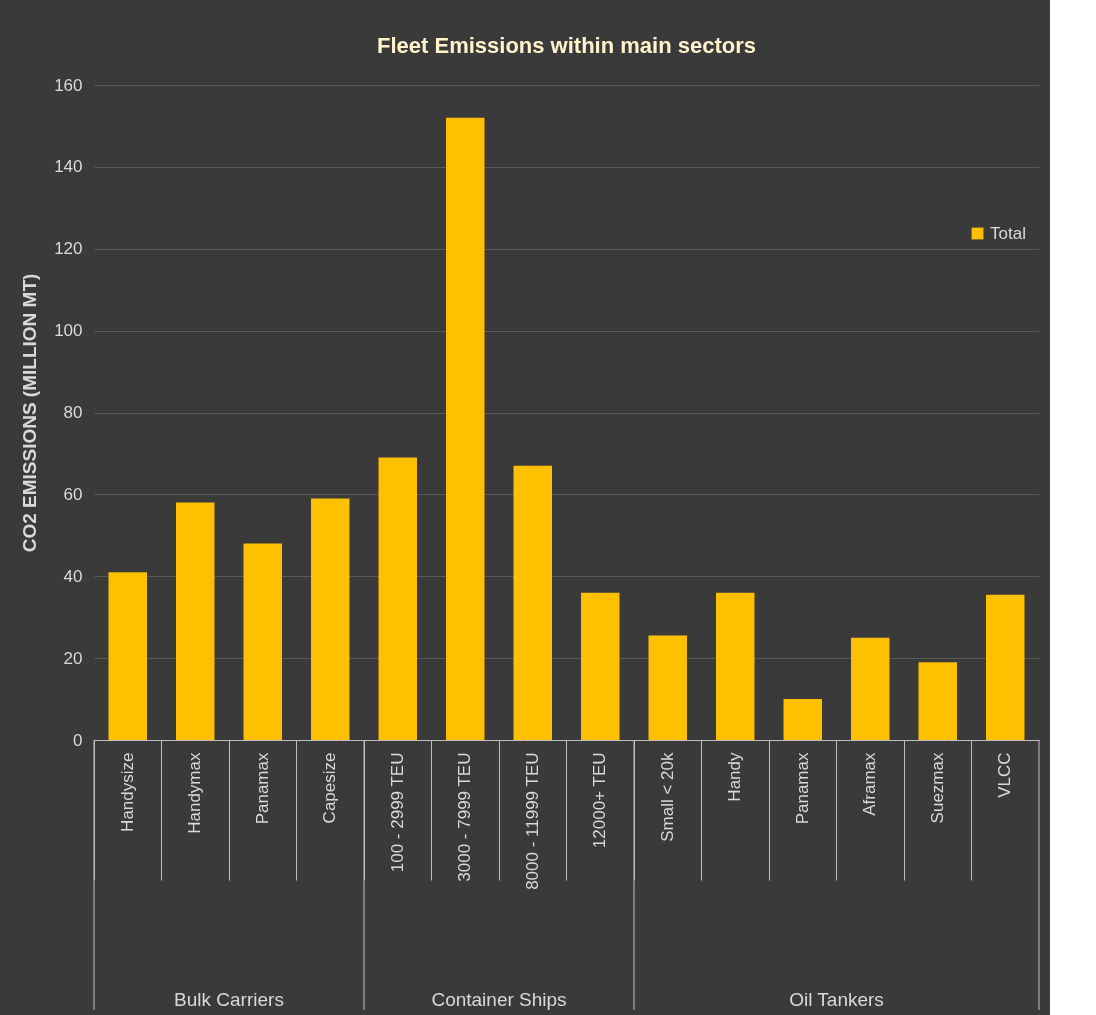 The image size is (1096, 1015). Describe the element at coordinates (667, 797) in the screenshot. I see `x-tick-label: Small < 20k` at that location.